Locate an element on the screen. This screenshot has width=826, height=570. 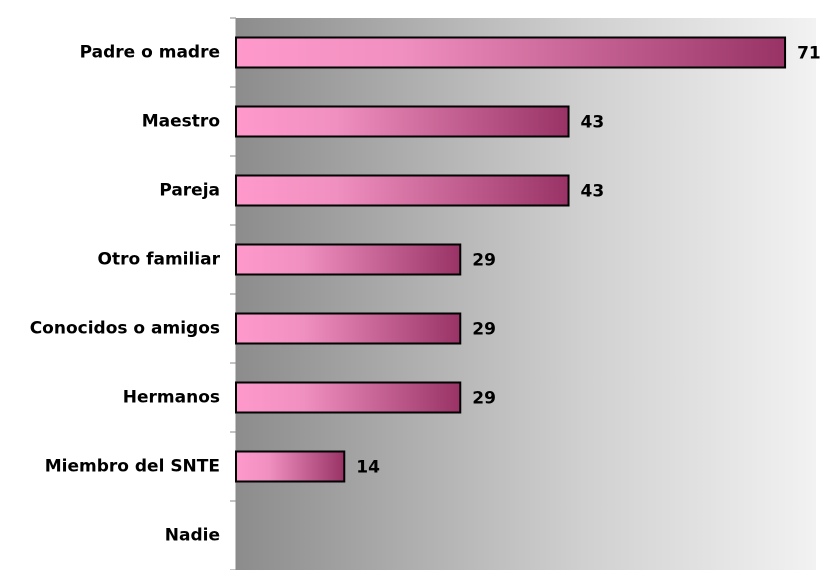
y-tick-label: Padre o madre is located at coordinates (150, 53).